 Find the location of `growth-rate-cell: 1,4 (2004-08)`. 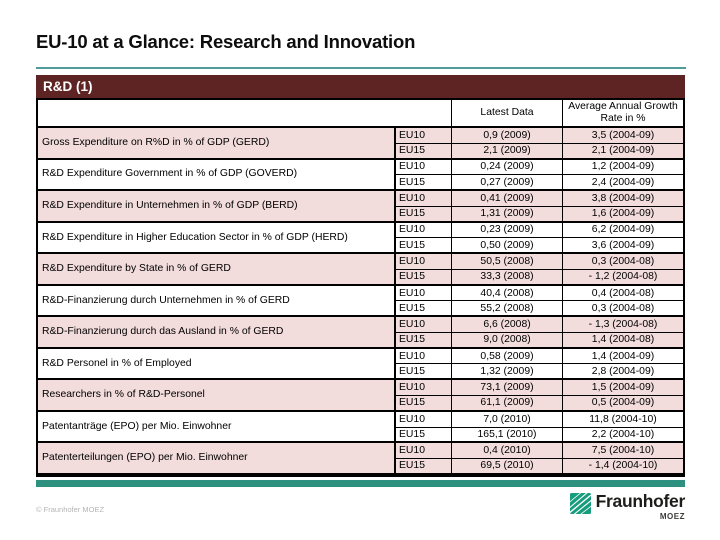

growth-rate-cell: 1,4 (2004-08) is located at coordinates (623, 340).